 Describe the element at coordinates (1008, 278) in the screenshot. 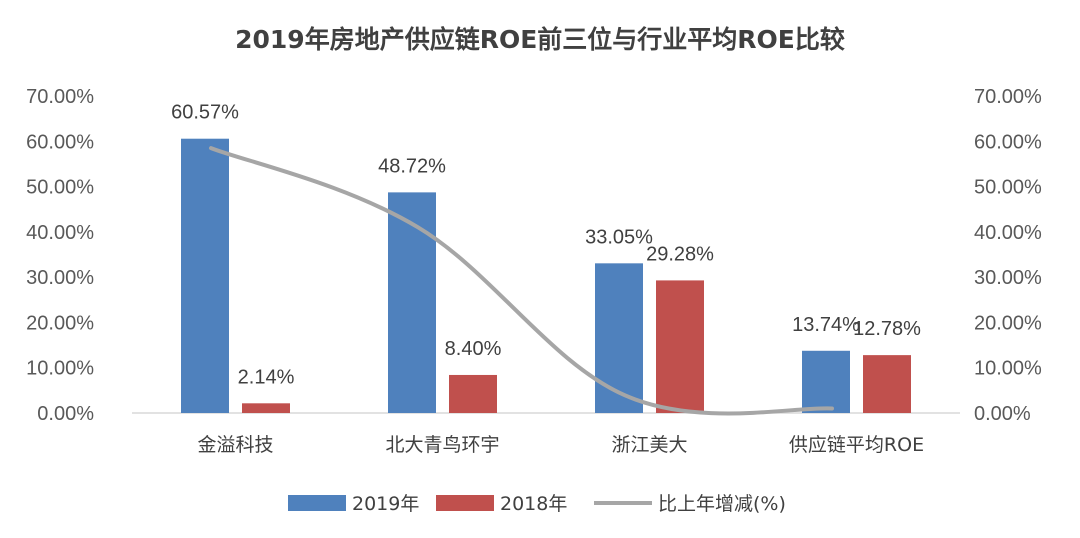

I see `right-tick-label: 30.00%` at that location.